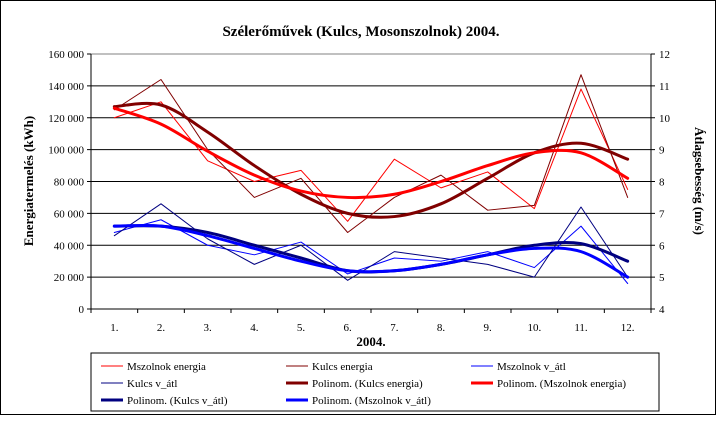 This screenshot has width=720, height=421. I want to click on right-tick-label: 7, so click(662, 214).